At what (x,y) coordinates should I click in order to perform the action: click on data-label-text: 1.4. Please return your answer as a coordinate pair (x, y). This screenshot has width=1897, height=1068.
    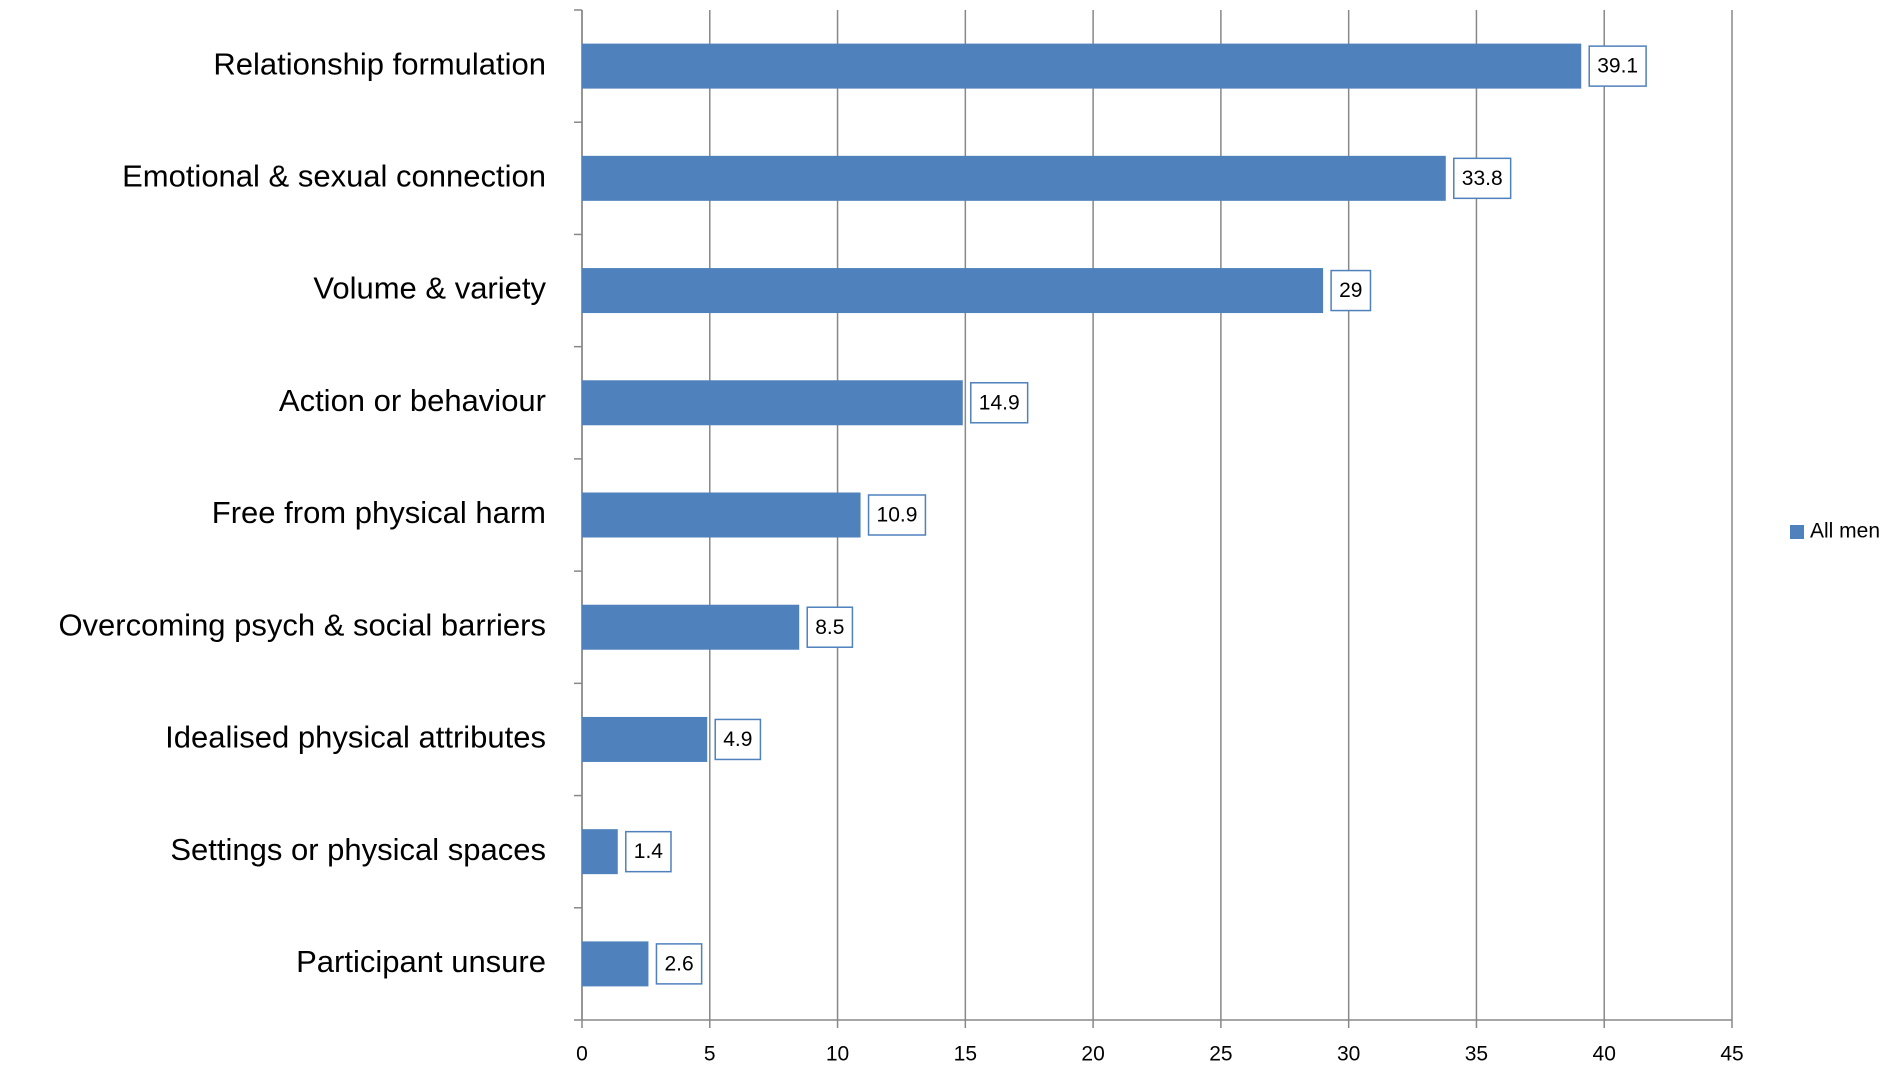
    Looking at the image, I should click on (649, 851).